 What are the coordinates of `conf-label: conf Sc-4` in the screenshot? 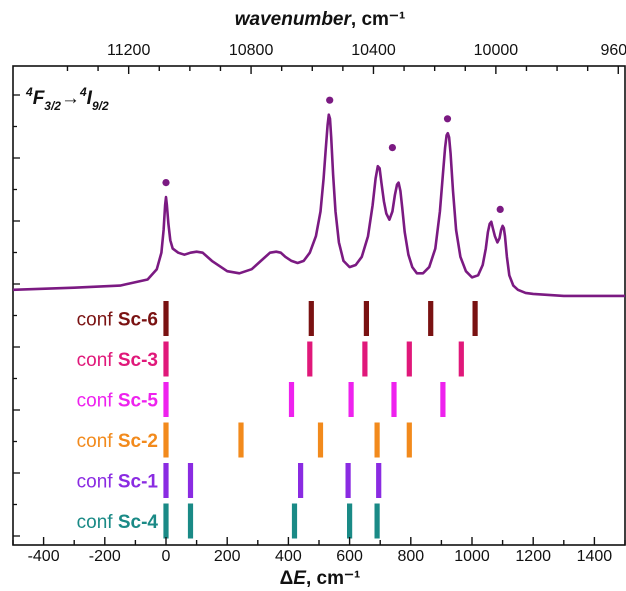 It's located at (118, 522).